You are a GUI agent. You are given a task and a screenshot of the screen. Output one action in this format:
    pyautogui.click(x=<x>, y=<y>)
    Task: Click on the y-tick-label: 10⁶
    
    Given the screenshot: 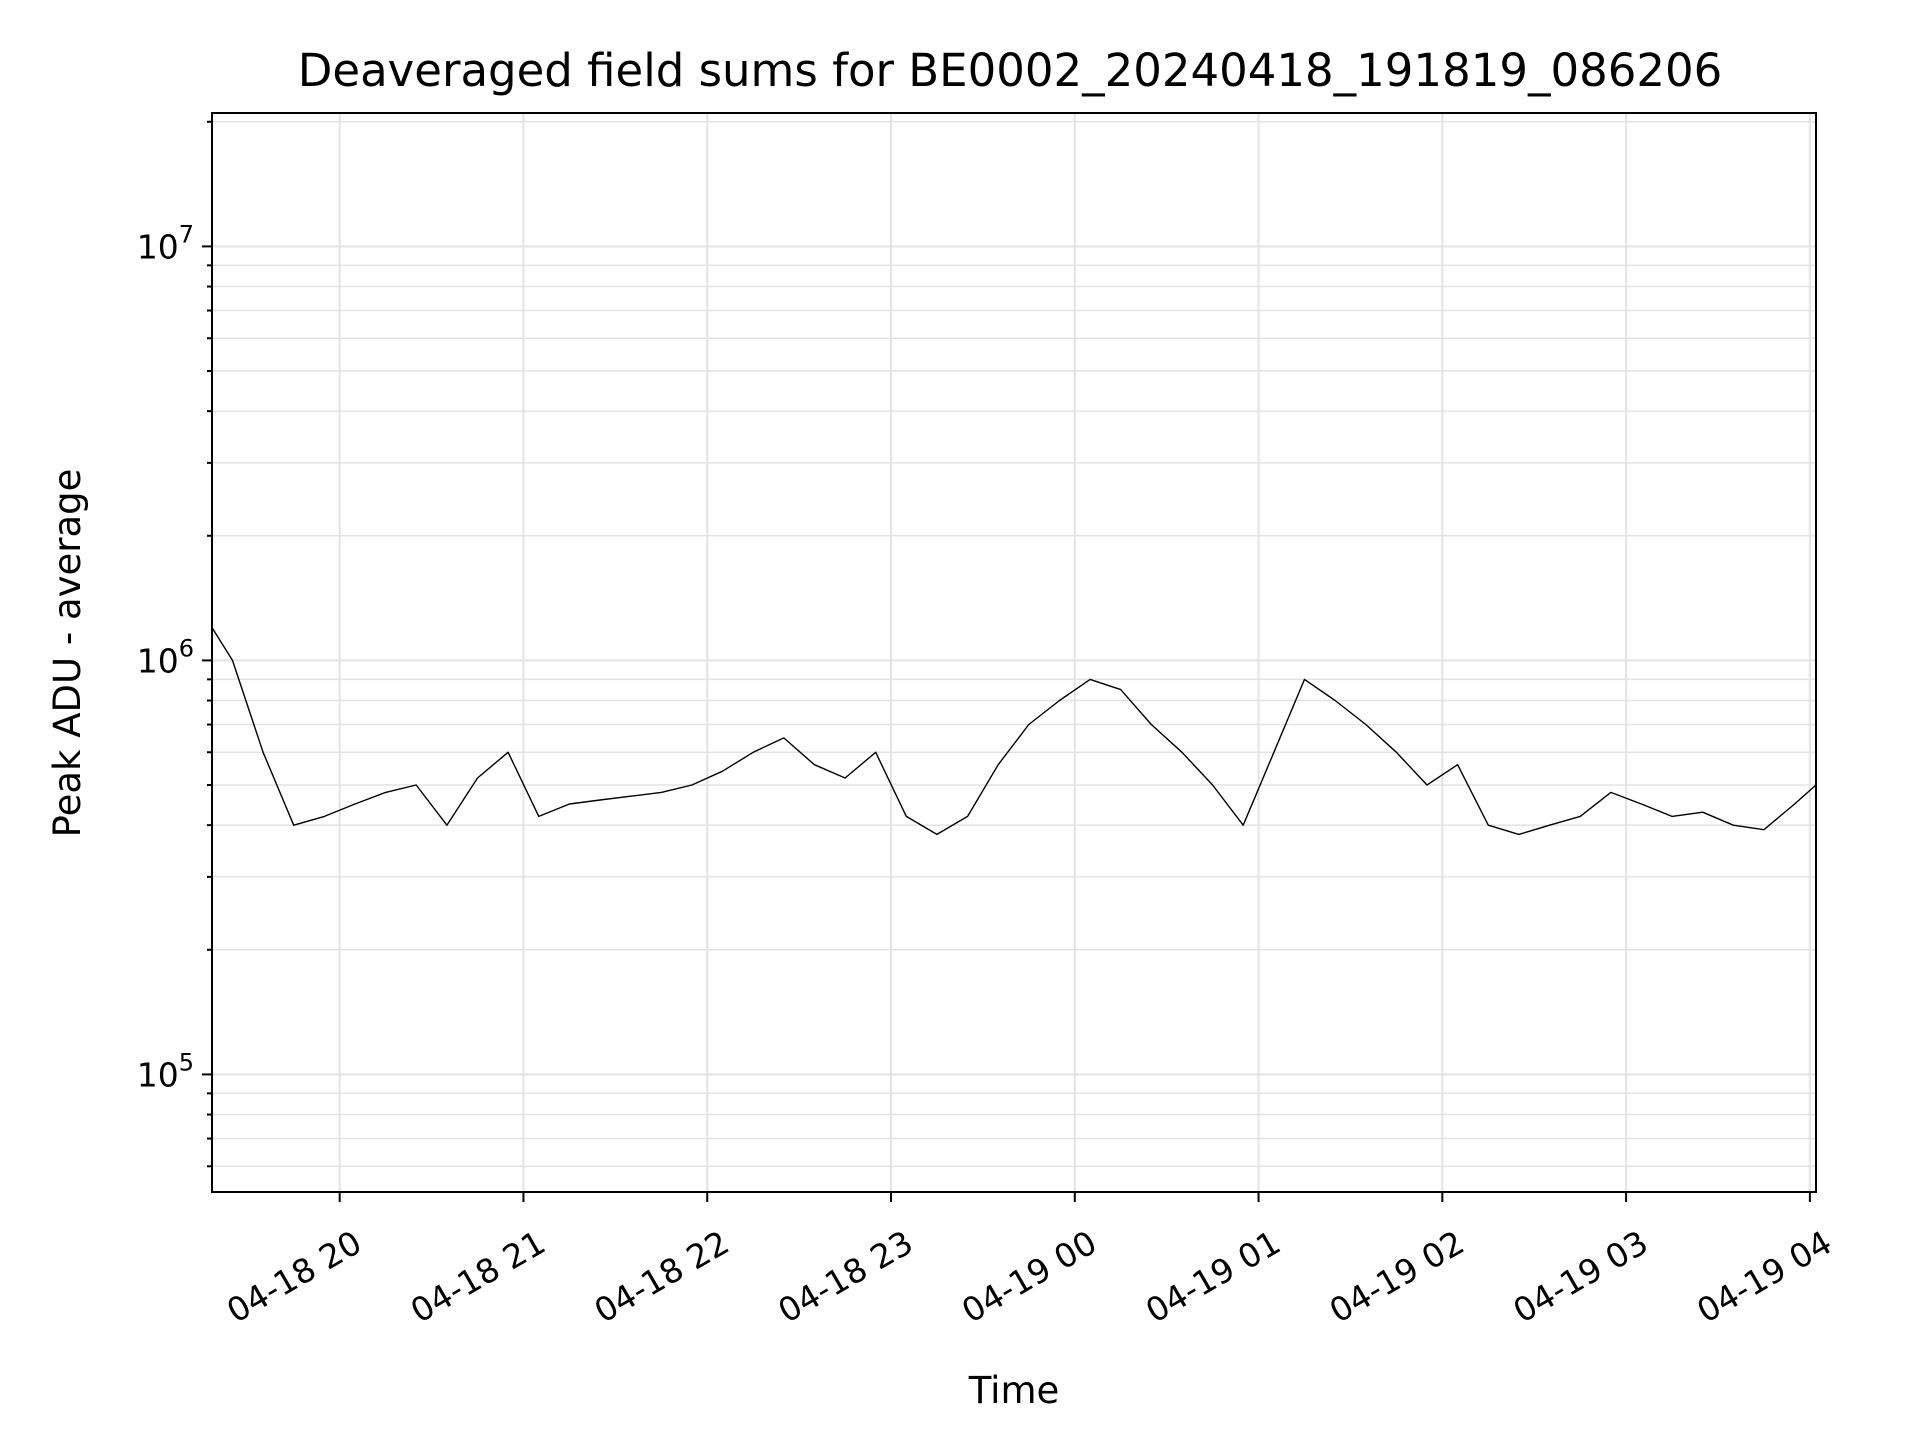 What is the action you would take?
    pyautogui.click(x=165, y=657)
    